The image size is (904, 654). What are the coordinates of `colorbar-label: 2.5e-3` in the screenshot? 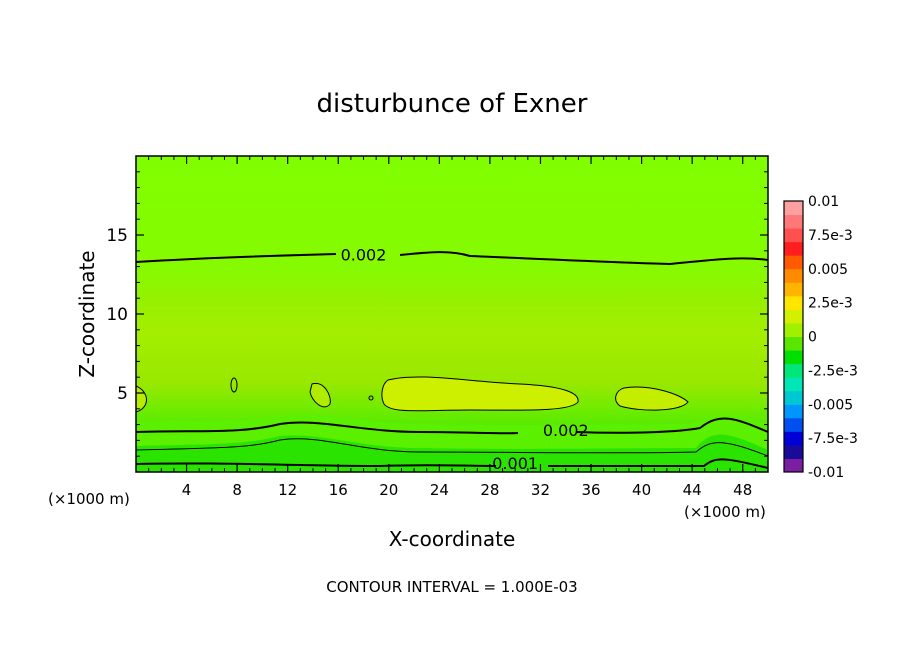 It's located at (830, 304).